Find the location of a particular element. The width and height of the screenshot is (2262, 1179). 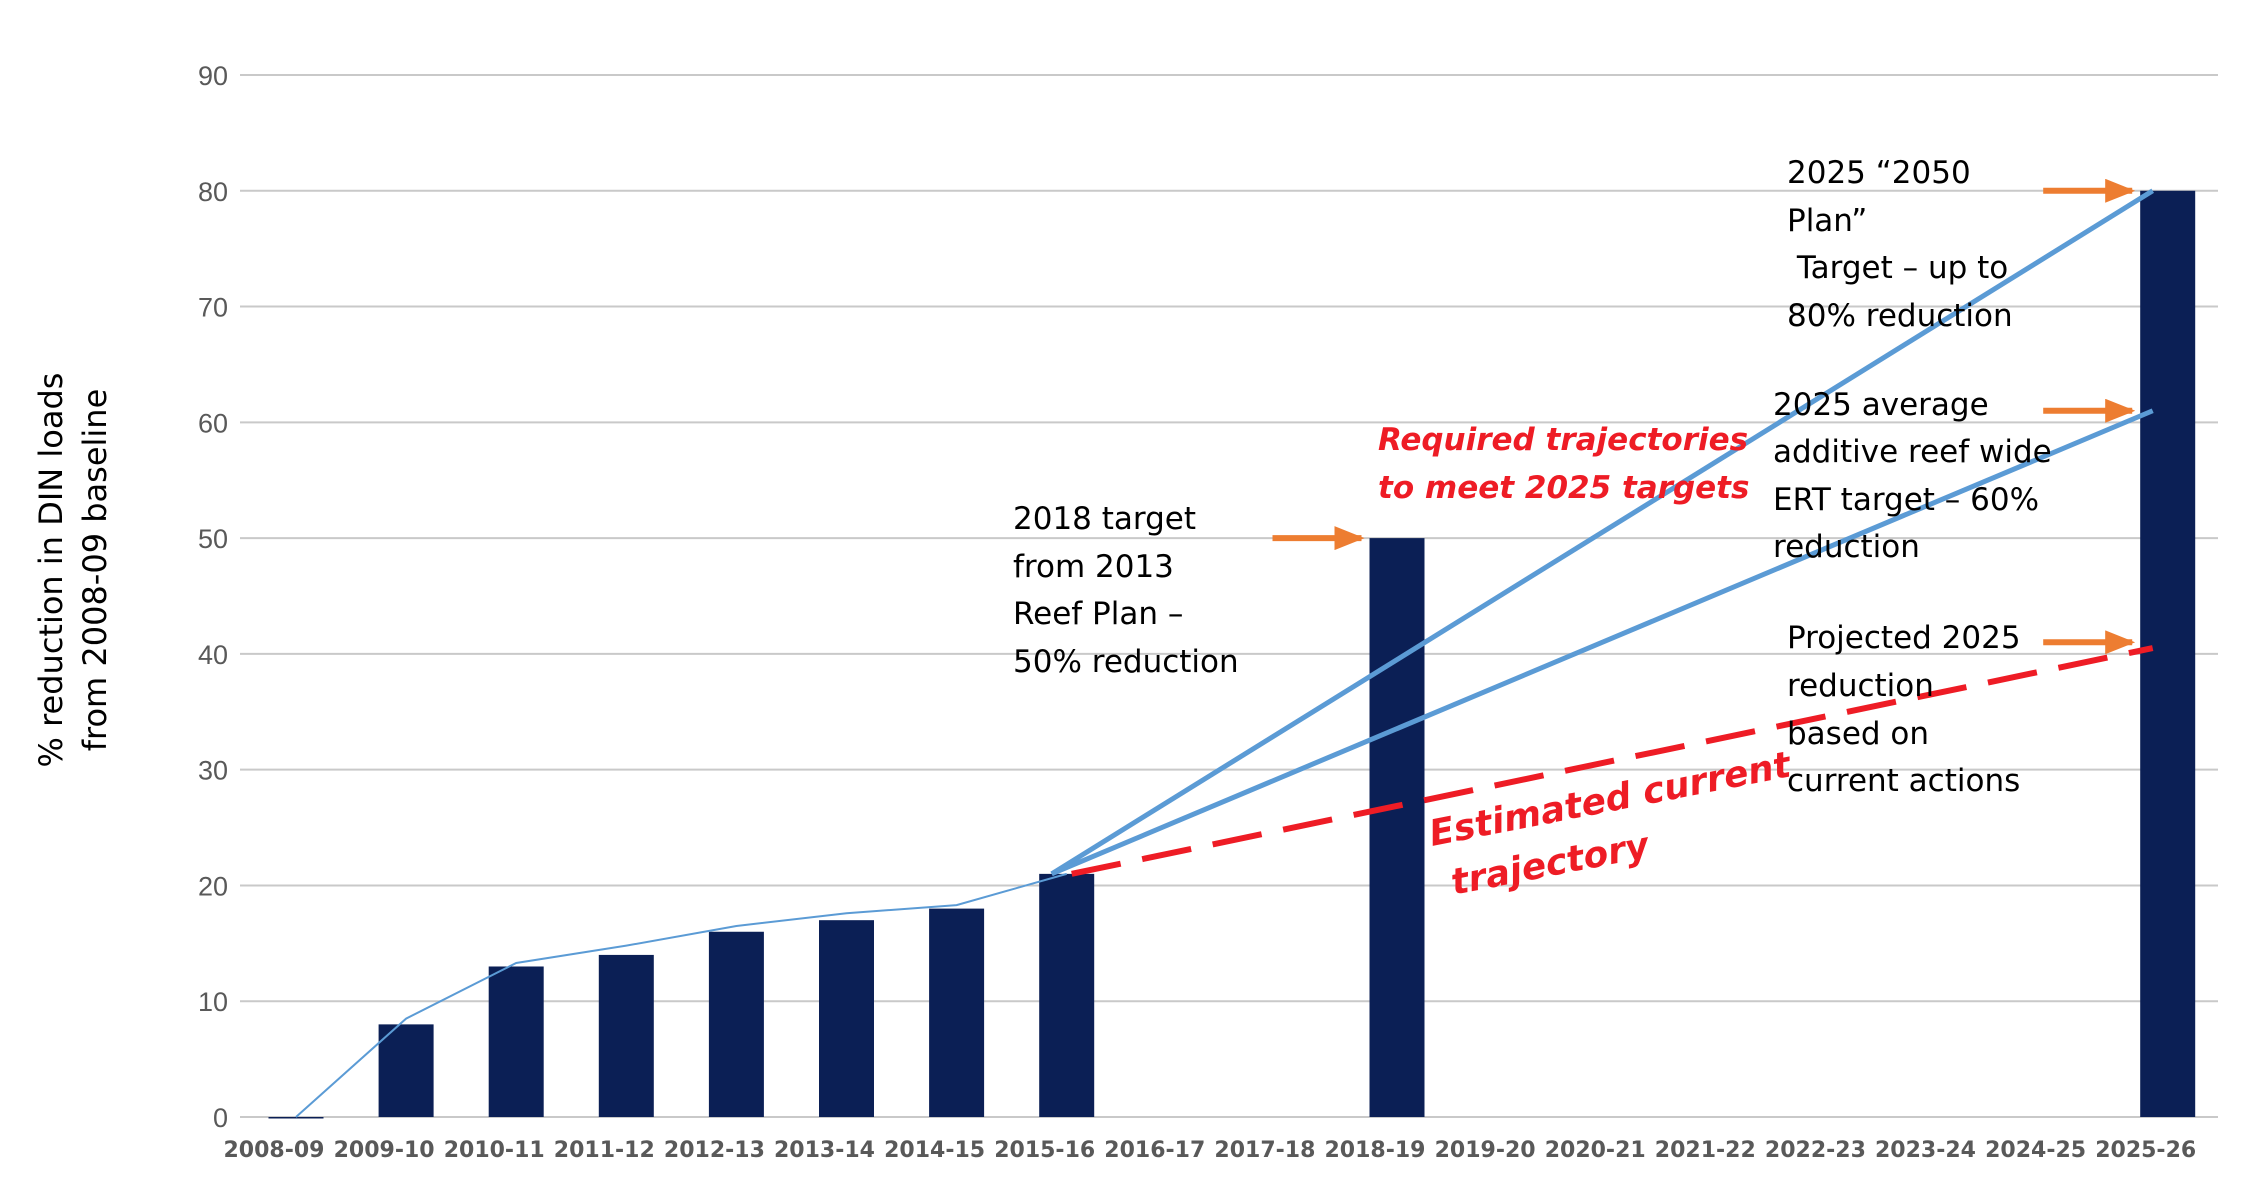

x-tick-label: 2008-09 is located at coordinates (274, 1150).